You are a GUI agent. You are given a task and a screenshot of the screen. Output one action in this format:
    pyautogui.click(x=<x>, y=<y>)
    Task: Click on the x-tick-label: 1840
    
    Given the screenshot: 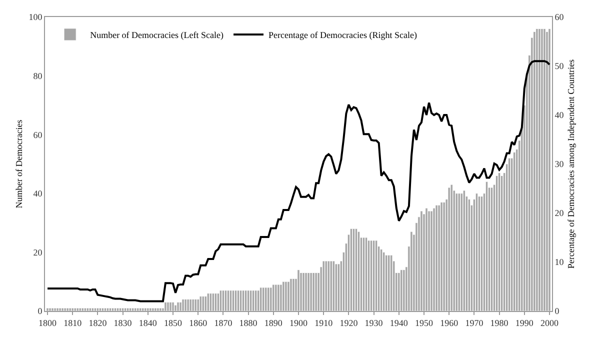 What is the action you would take?
    pyautogui.click(x=148, y=323)
    